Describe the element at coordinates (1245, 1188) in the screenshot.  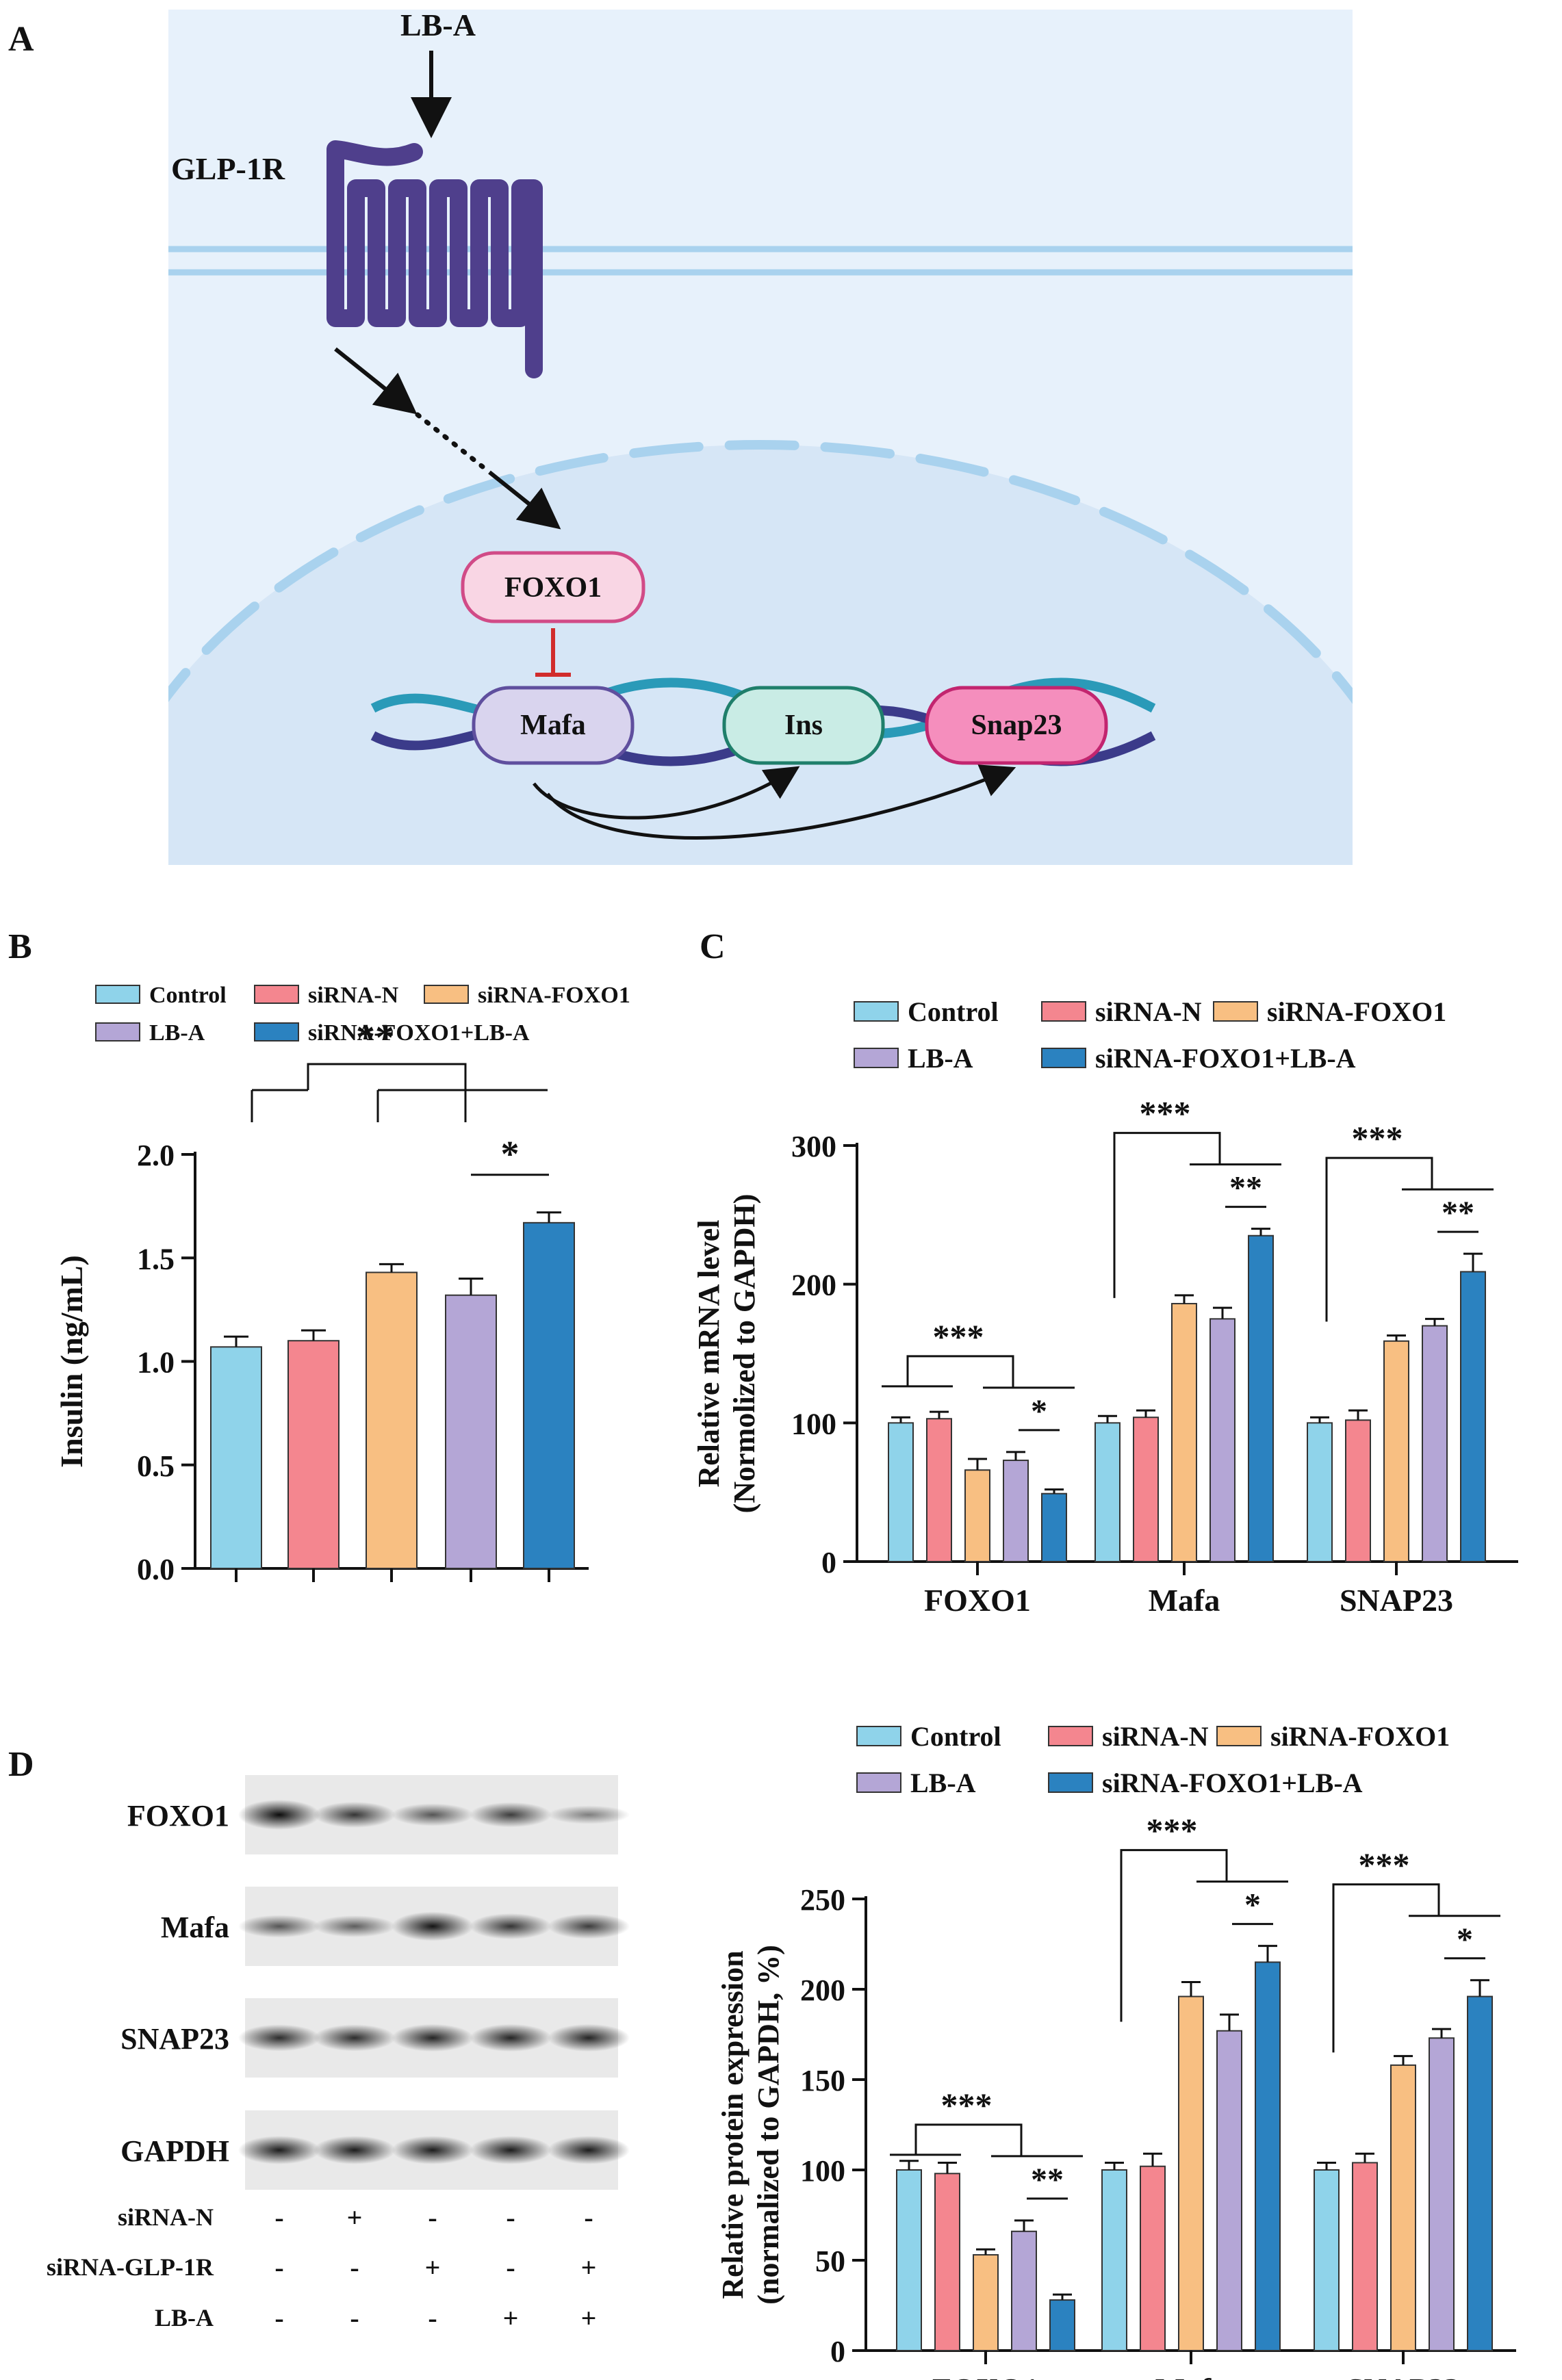
I see `chart-c-sig-star-small-1: **` at that location.